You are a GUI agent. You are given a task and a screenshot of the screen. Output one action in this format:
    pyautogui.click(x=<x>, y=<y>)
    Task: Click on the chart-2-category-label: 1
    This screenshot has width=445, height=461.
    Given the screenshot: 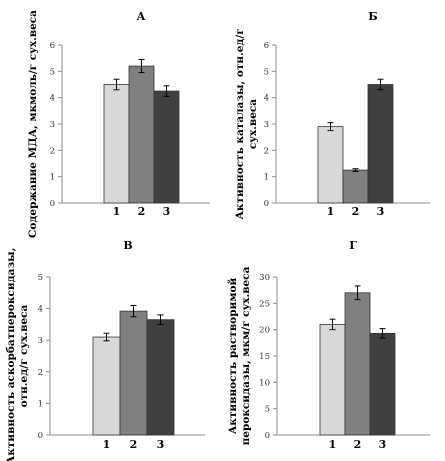 What is the action you would take?
    pyautogui.click(x=331, y=211)
    